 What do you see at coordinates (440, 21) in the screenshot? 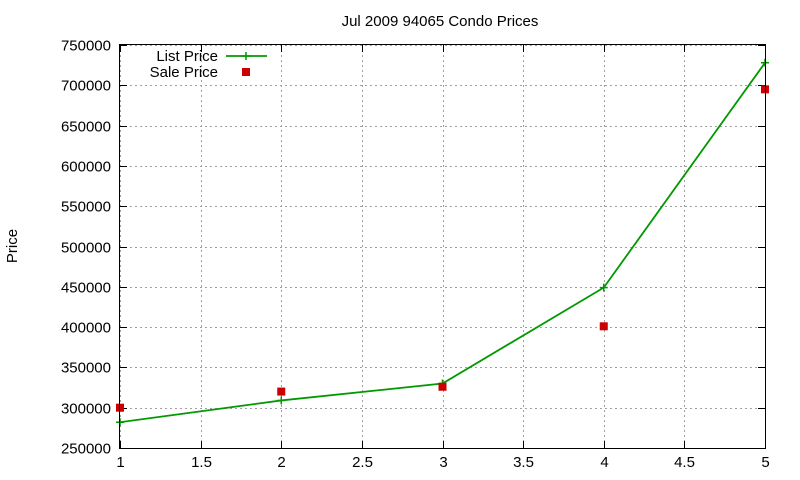
I see `chart-title: Jul 2009 94065 Condo Prices` at bounding box center [440, 21].